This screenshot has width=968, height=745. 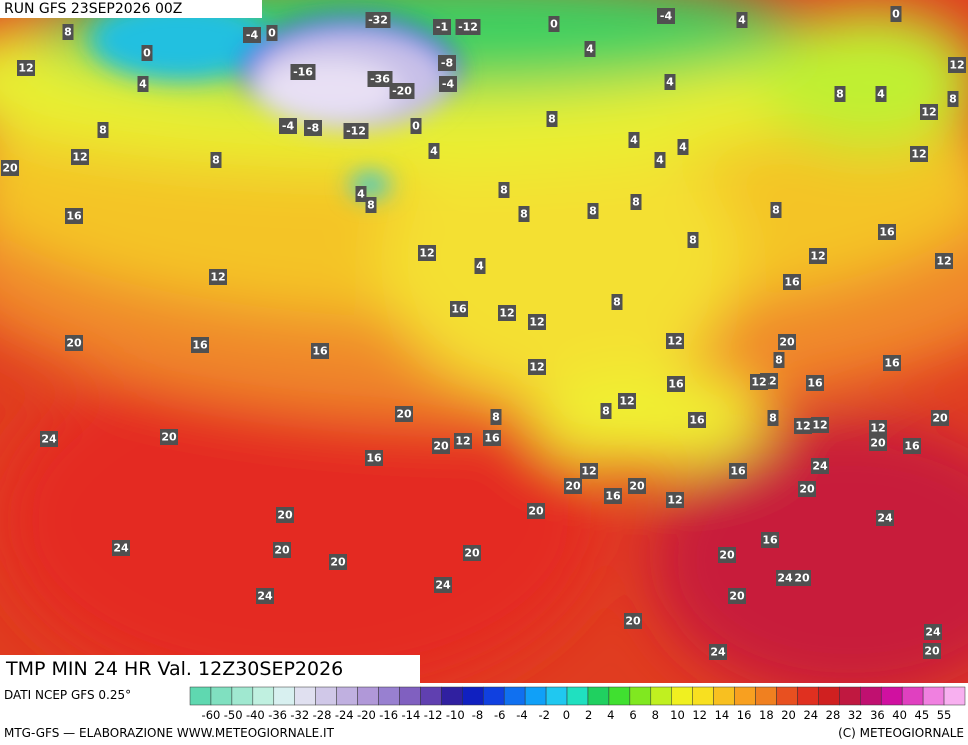 I want to click on label-text: -16, so click(x=303, y=72).